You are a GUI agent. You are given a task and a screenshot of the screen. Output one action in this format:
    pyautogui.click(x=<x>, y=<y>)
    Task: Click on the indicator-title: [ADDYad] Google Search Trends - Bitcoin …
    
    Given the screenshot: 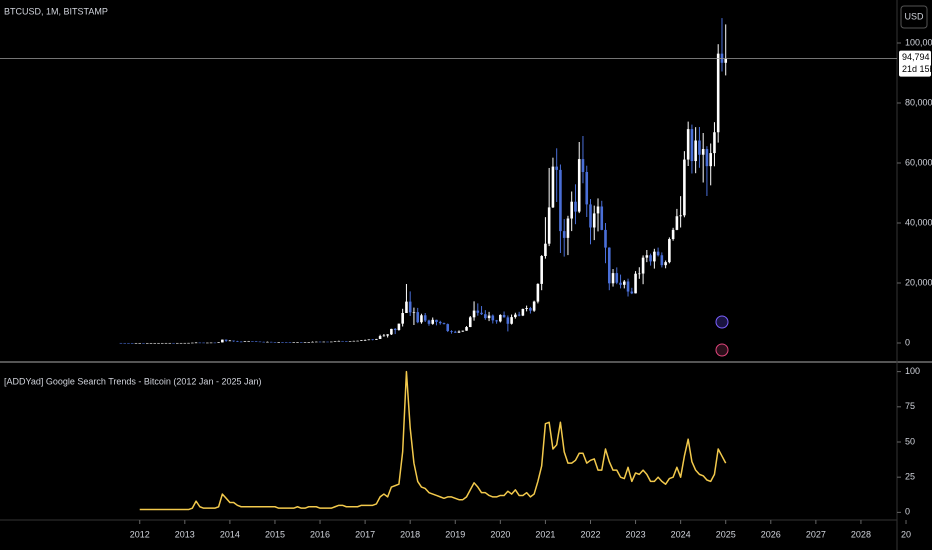 What is the action you would take?
    pyautogui.click(x=132, y=381)
    